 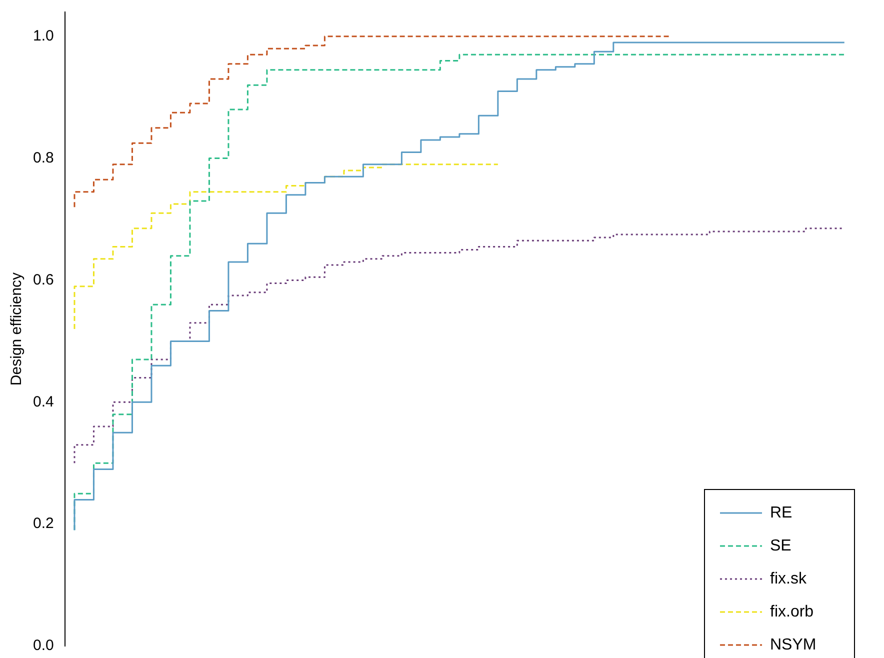 I want to click on legend-label: SE, so click(x=781, y=545).